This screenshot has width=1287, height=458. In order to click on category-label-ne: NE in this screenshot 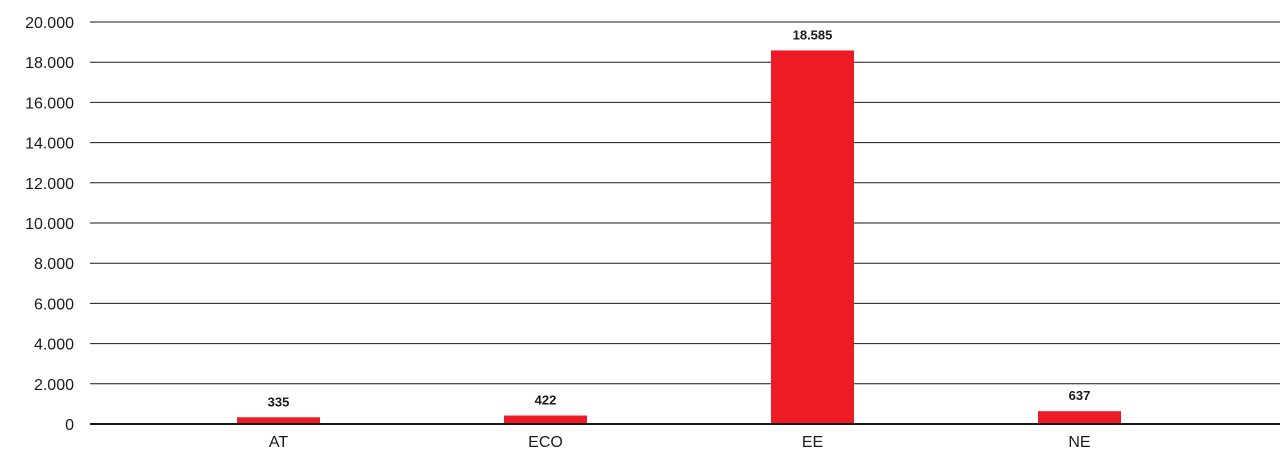, I will do `click(1079, 442)`.